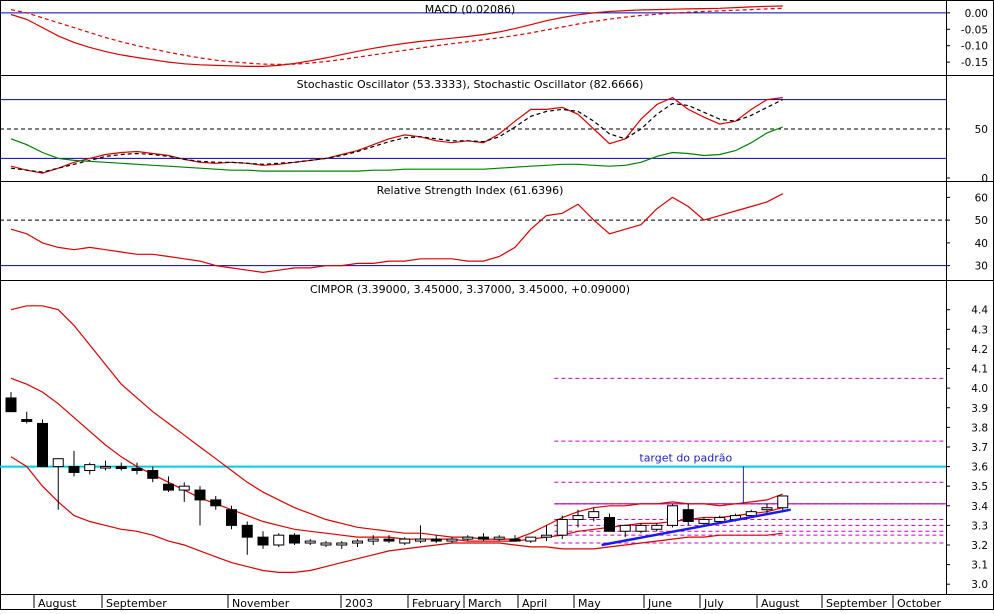 The image size is (994, 614). What do you see at coordinates (979, 546) in the screenshot?
I see `y-tick-label: 3.2` at bounding box center [979, 546].